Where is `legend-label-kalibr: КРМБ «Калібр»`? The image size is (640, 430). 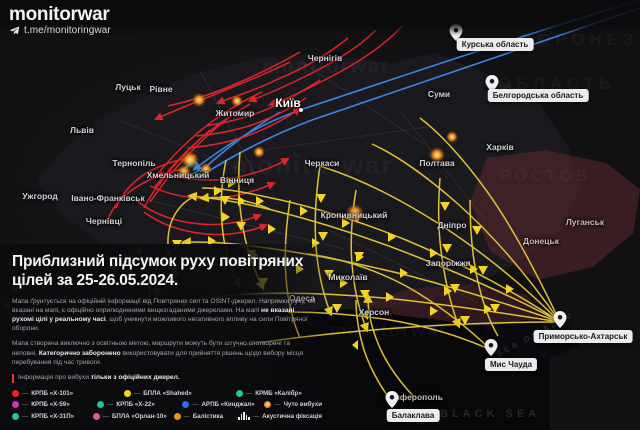
legend-label-kalibr: КРМБ «Калібр» is located at coordinates (278, 393).